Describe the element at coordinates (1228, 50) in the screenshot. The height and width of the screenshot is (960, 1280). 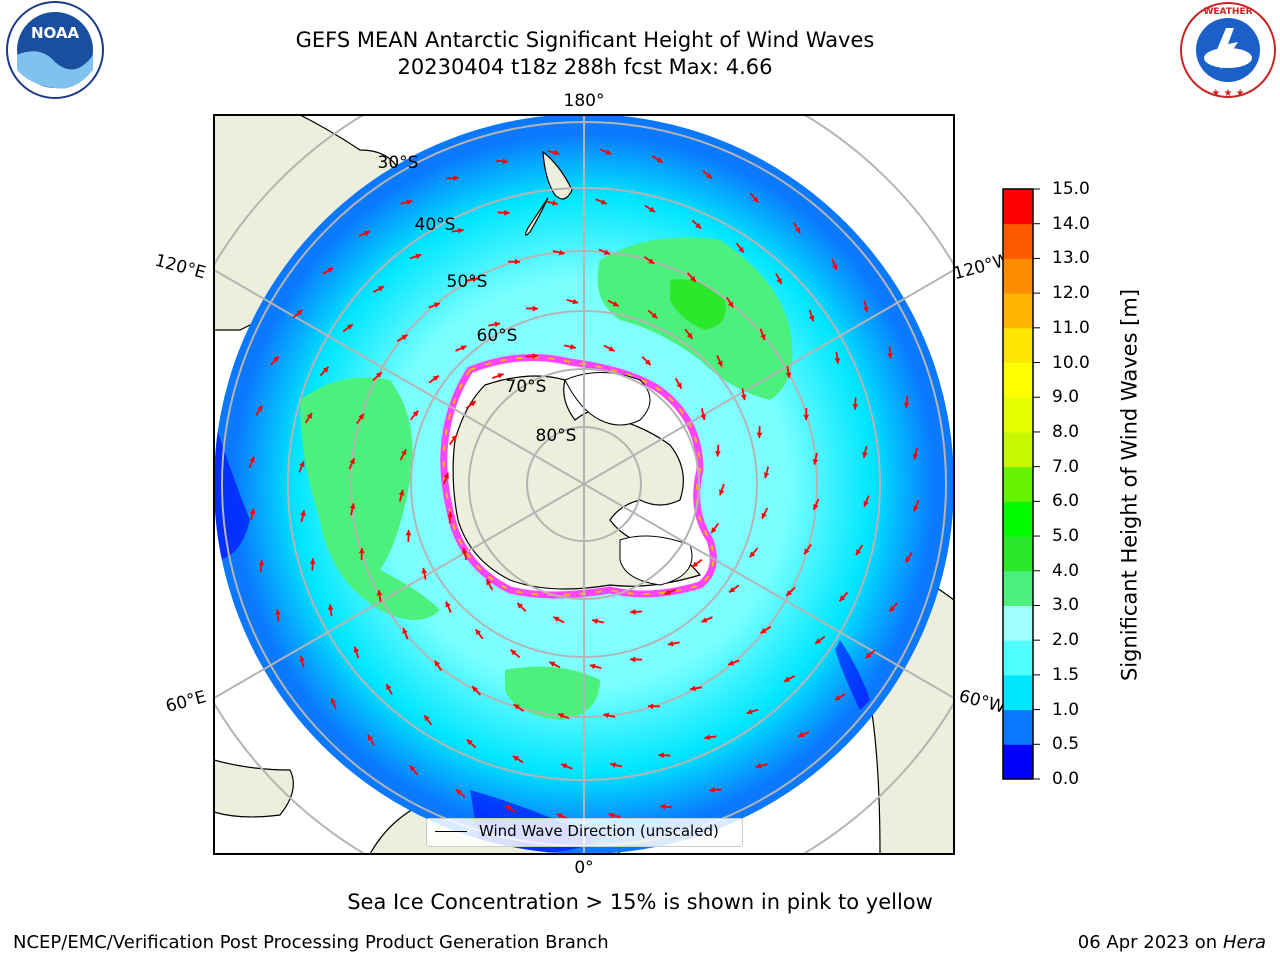
I see `nws-logo: WEATHER ★ ★ ★` at that location.